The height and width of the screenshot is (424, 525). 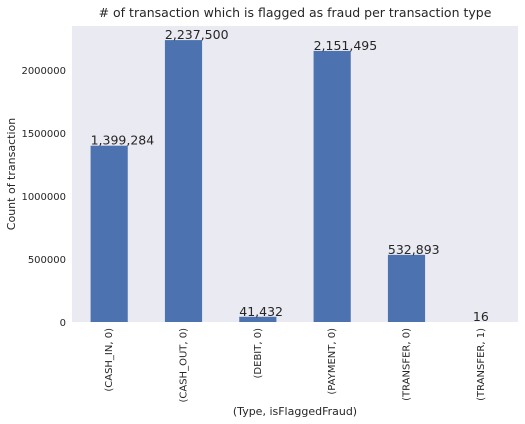 I want to click on data-label-2: 41,432, so click(x=261, y=311).